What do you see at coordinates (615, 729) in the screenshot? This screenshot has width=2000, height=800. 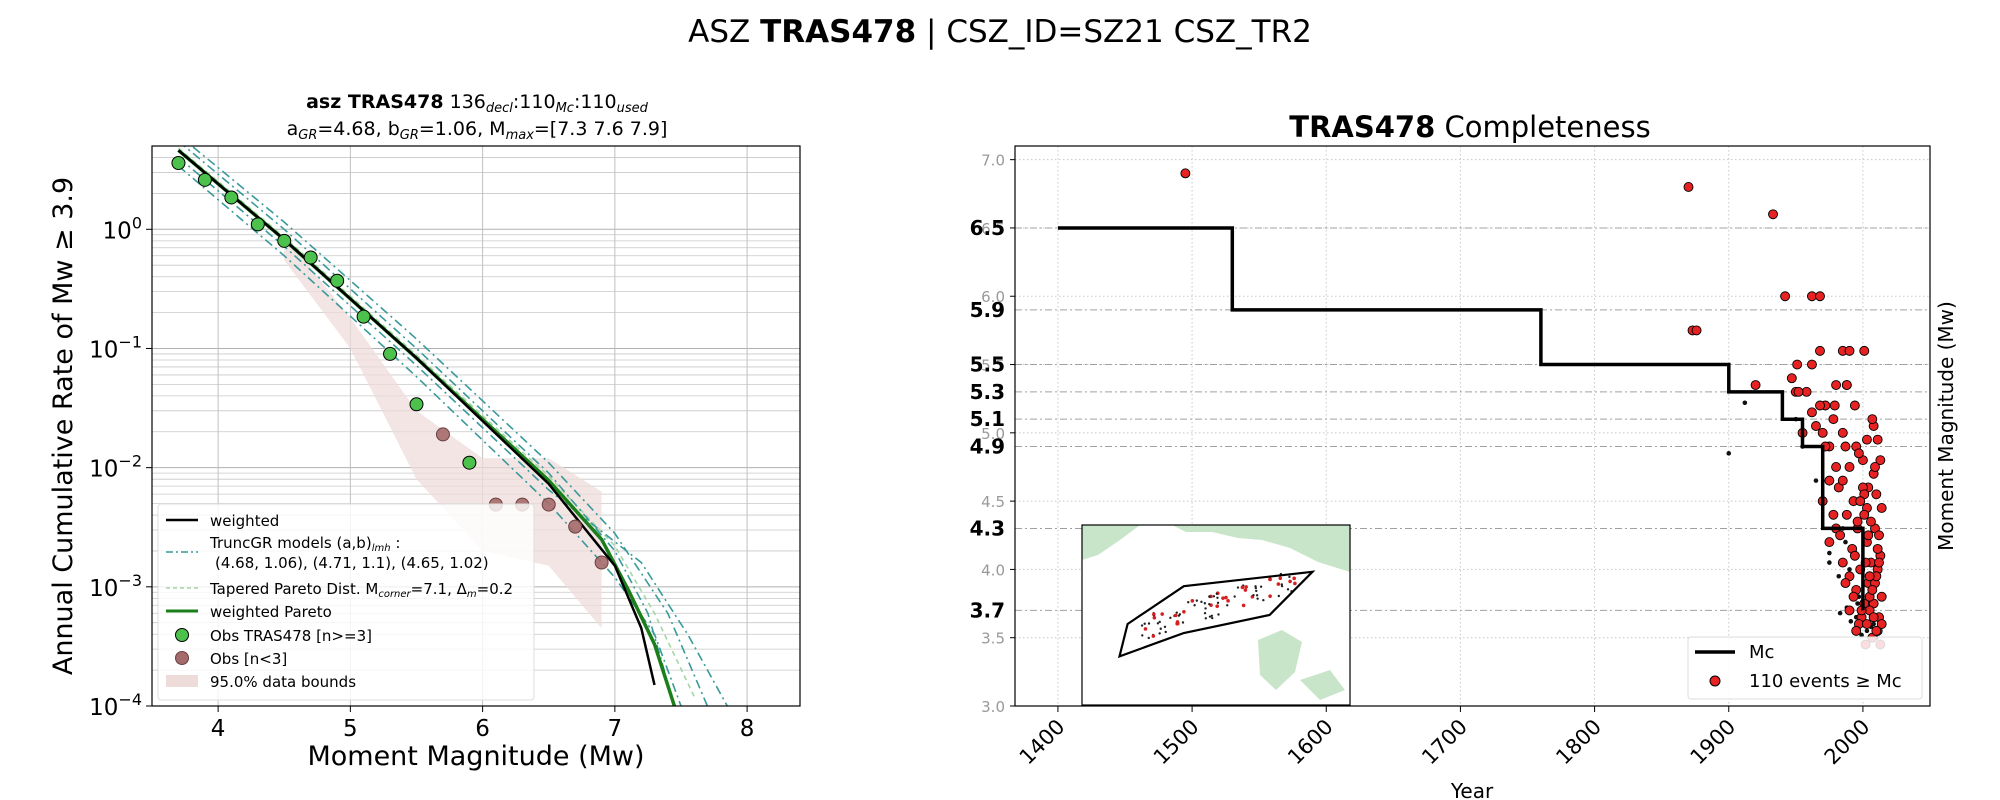 I see `x-tick-label: 7` at bounding box center [615, 729].